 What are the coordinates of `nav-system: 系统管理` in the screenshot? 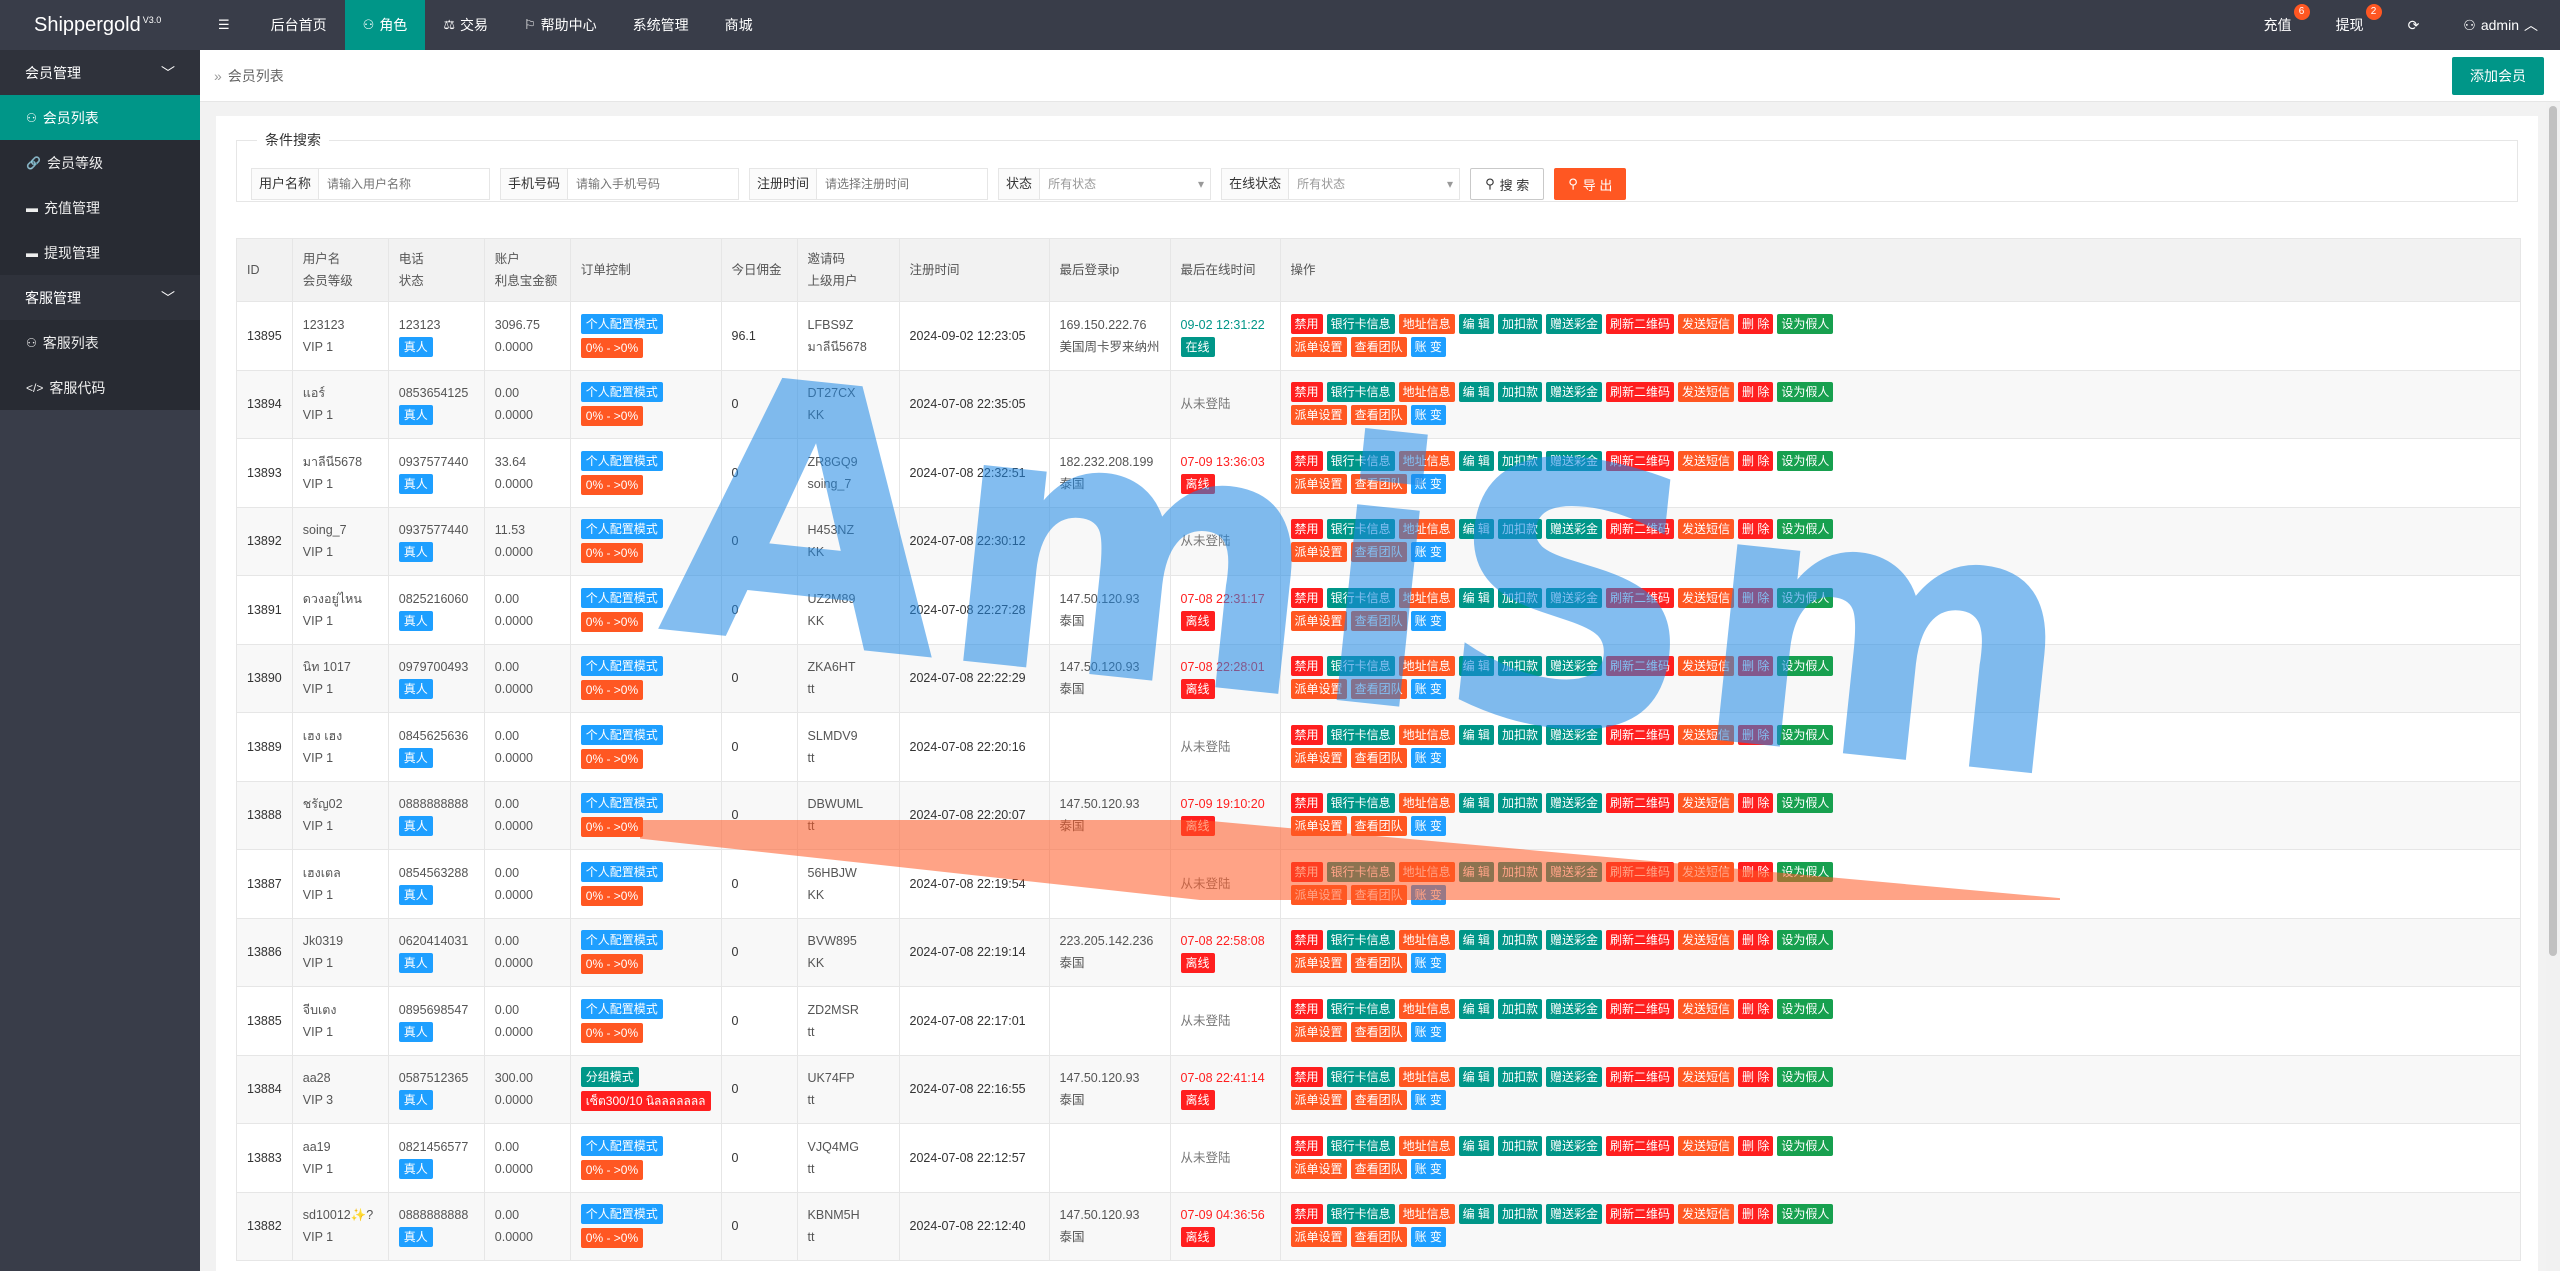 It's located at (661, 25).